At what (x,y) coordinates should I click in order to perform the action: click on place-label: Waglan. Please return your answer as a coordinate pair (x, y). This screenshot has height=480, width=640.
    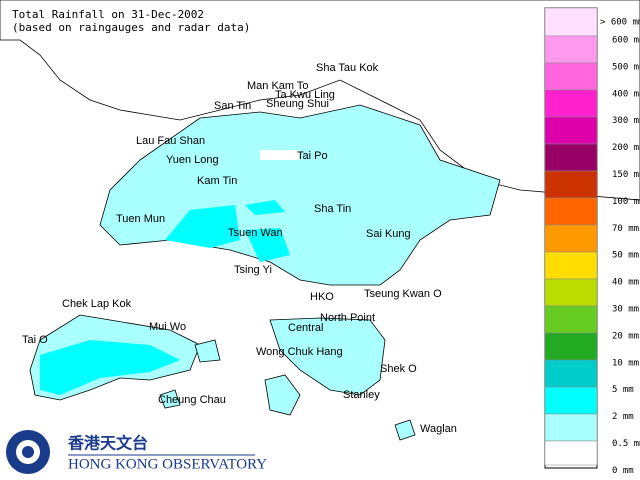
    Looking at the image, I should click on (438, 429).